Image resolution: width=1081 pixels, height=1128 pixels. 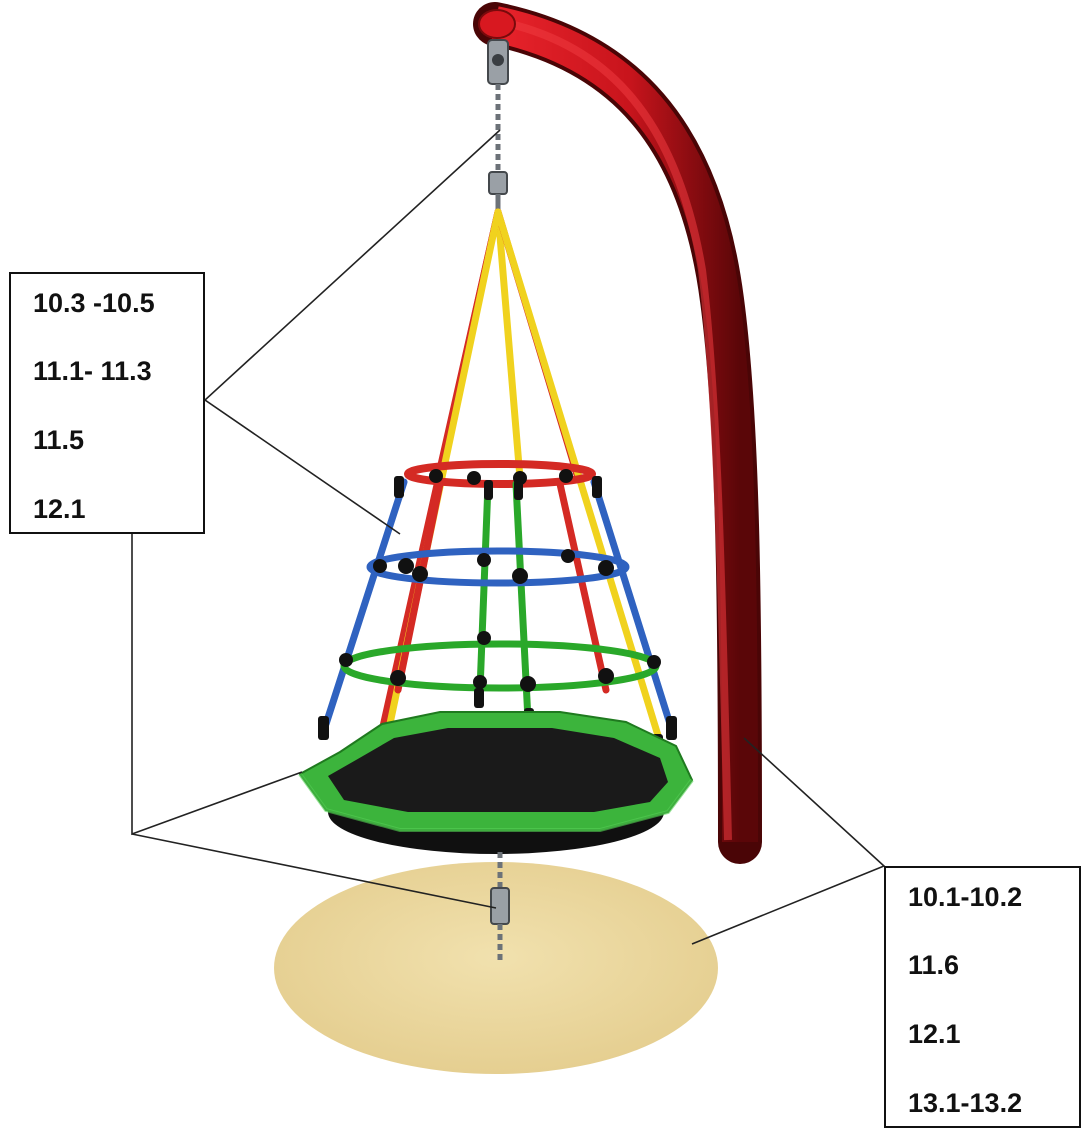 I want to click on callout-box-left: 10.3 -10.5 11.1- 11.3 11.5 12.1, so click(x=107, y=403).